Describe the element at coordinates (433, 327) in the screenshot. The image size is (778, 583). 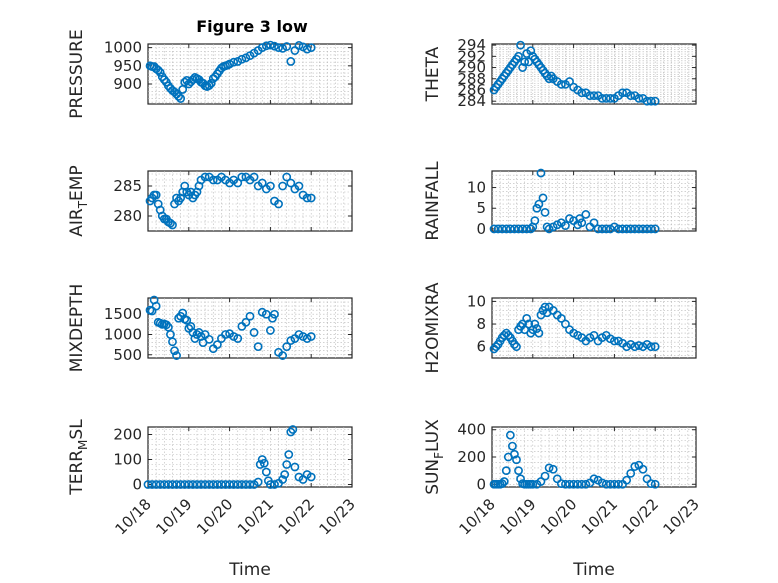
I see `y-axis-label: H2OMIXRA` at that location.